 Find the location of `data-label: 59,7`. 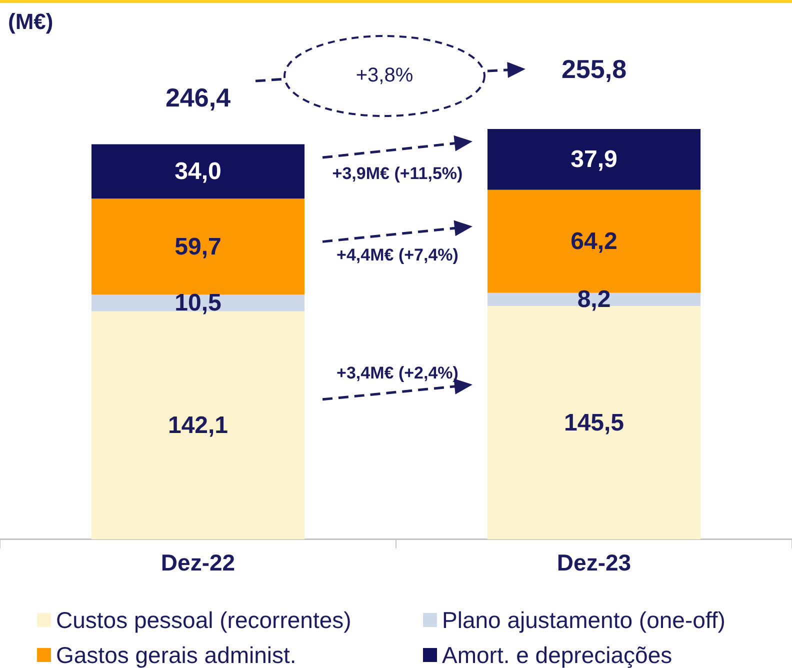

data-label: 59,7 is located at coordinates (198, 246).